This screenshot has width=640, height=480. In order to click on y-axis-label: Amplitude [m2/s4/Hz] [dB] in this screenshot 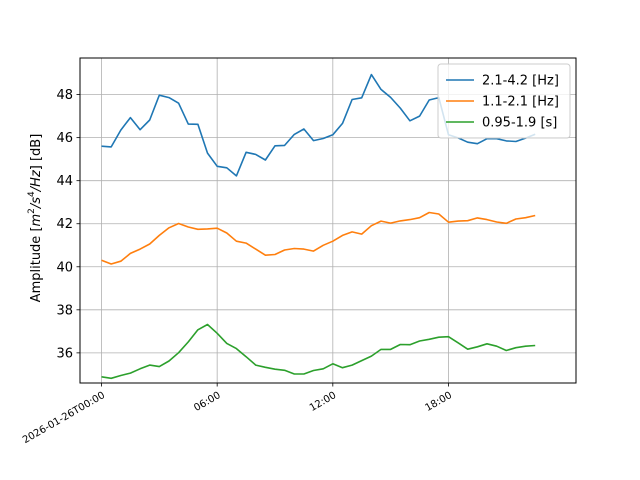, I will do `click(35, 218)`.